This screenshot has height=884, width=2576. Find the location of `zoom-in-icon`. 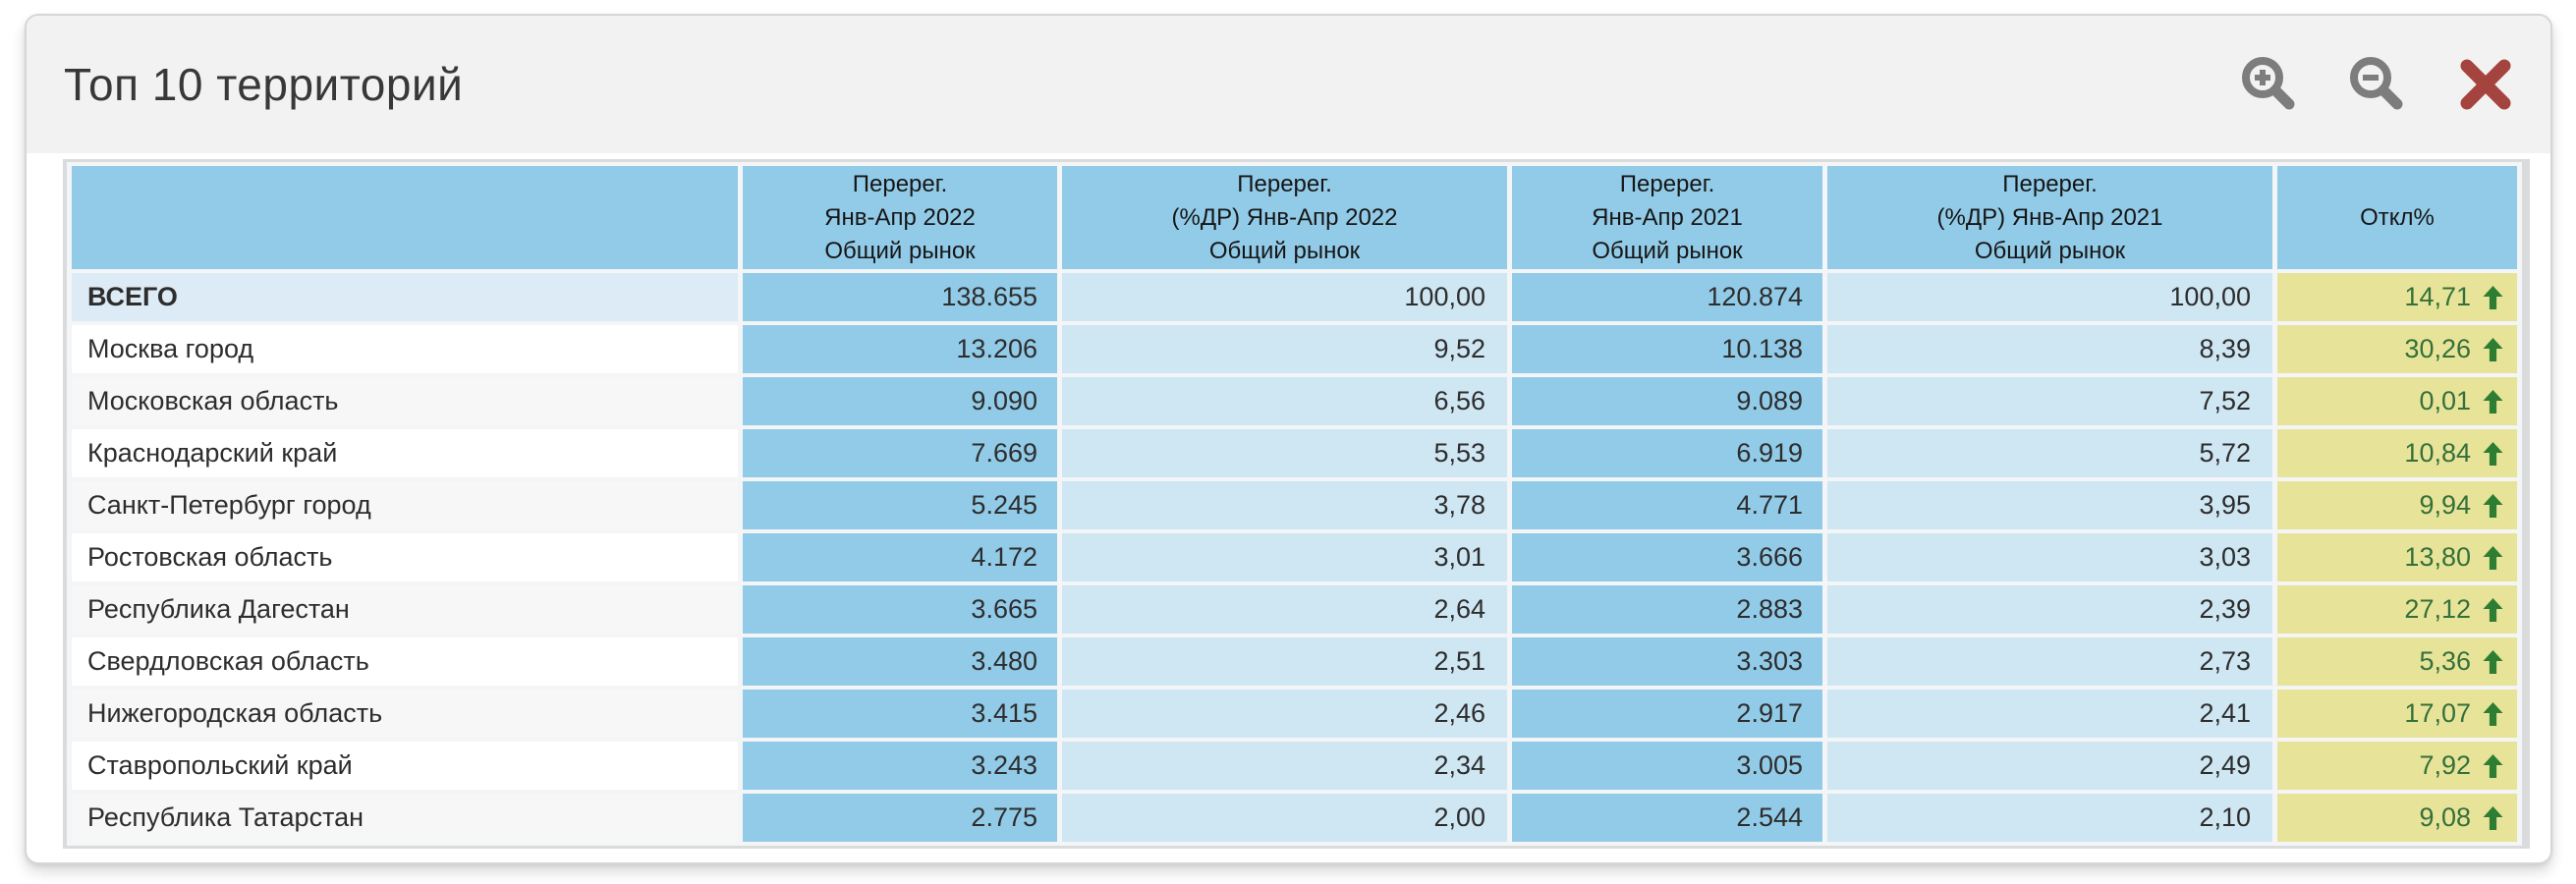

zoom-in-icon is located at coordinates (2268, 83).